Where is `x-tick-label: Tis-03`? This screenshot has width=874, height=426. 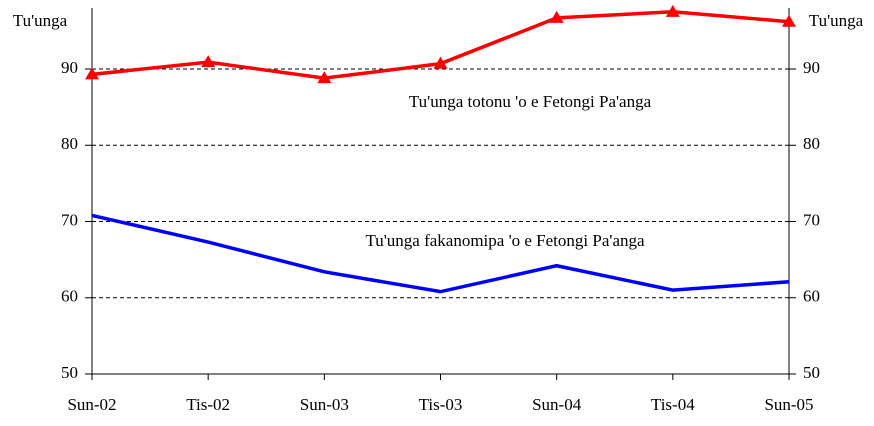
x-tick-label: Tis-03 is located at coordinates (441, 404).